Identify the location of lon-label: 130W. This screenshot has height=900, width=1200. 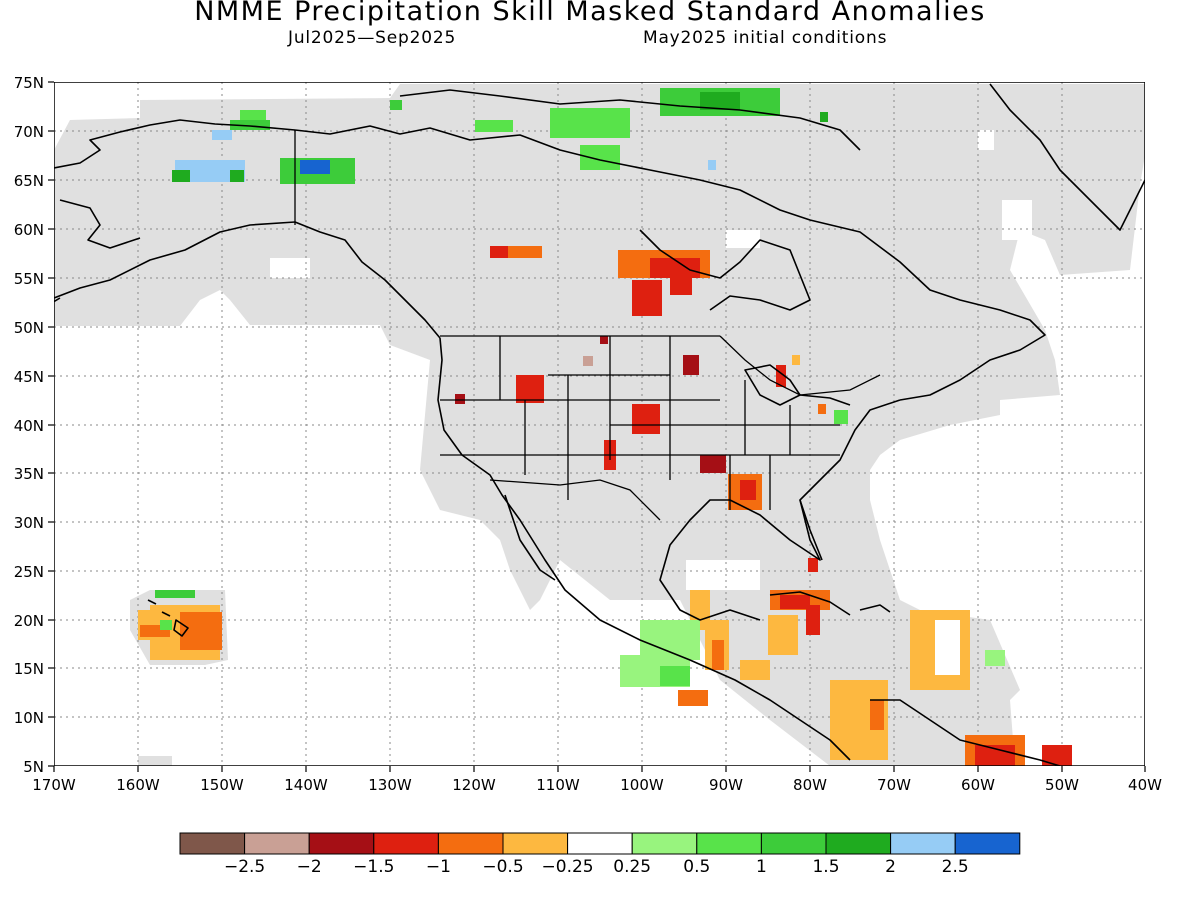
(390, 785).